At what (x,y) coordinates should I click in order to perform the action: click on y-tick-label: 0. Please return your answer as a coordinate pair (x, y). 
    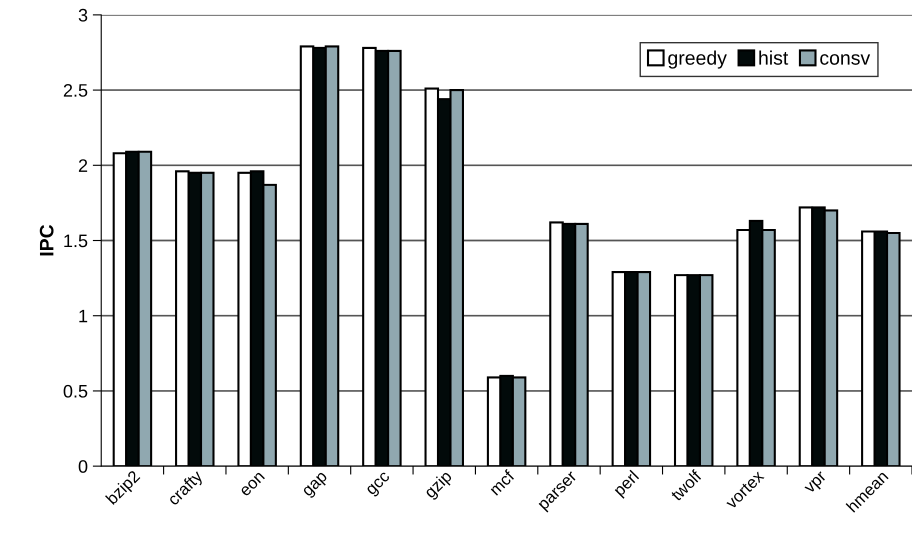
    Looking at the image, I should click on (83, 466).